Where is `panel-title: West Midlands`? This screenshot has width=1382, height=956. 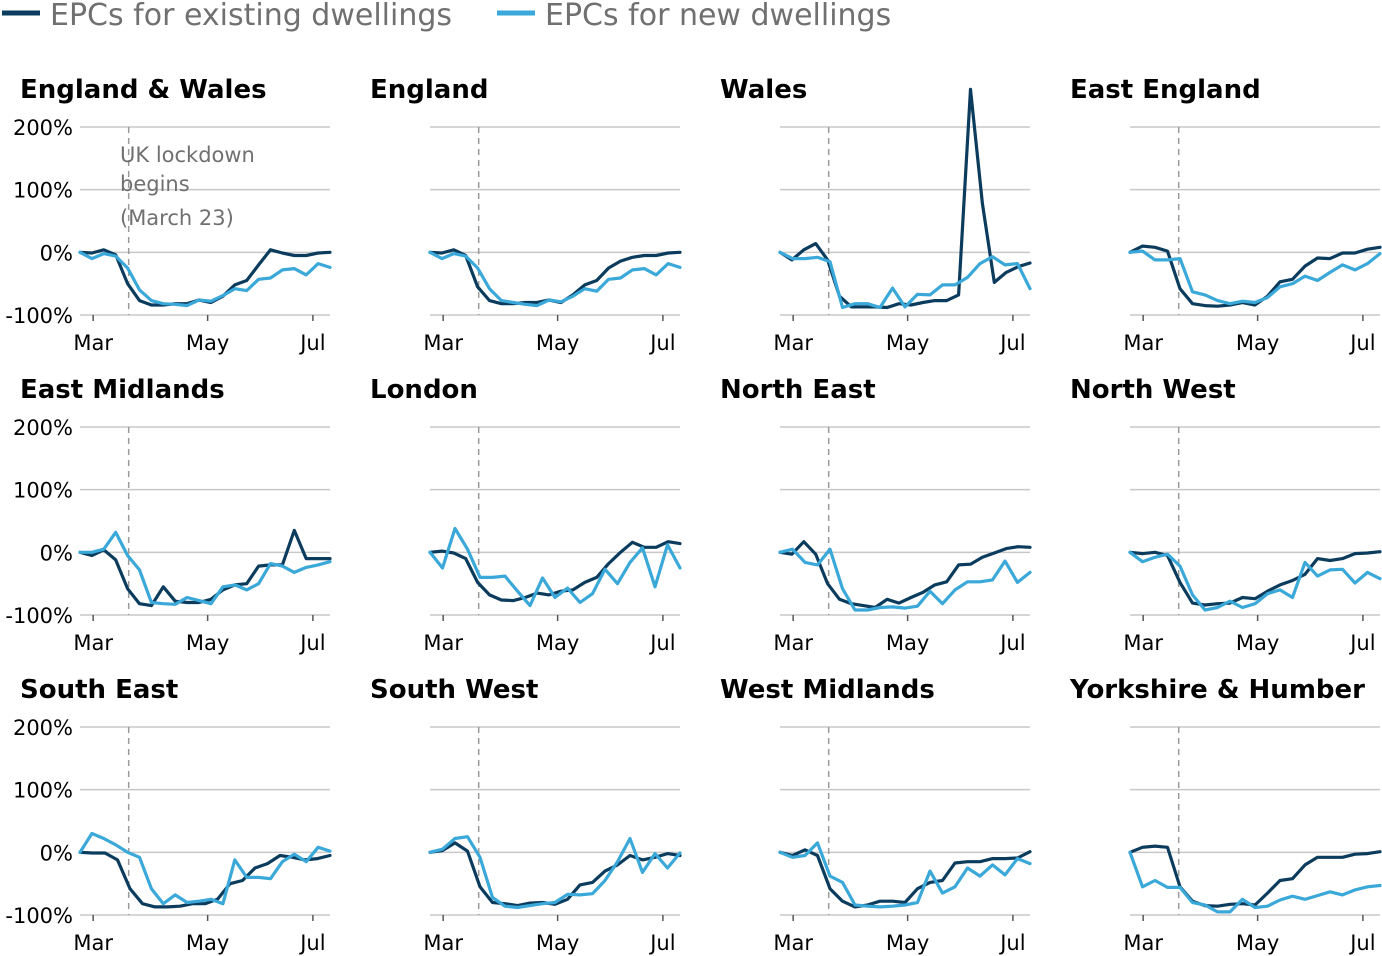
panel-title: West Midlands is located at coordinates (827, 690).